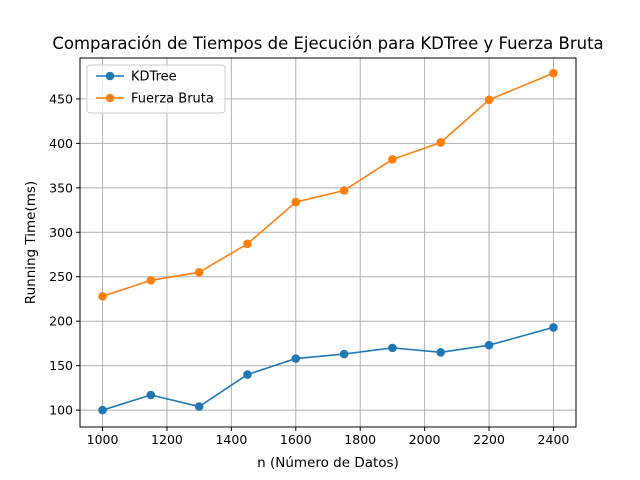  I want to click on x-tick-label: 1000, so click(103, 439).